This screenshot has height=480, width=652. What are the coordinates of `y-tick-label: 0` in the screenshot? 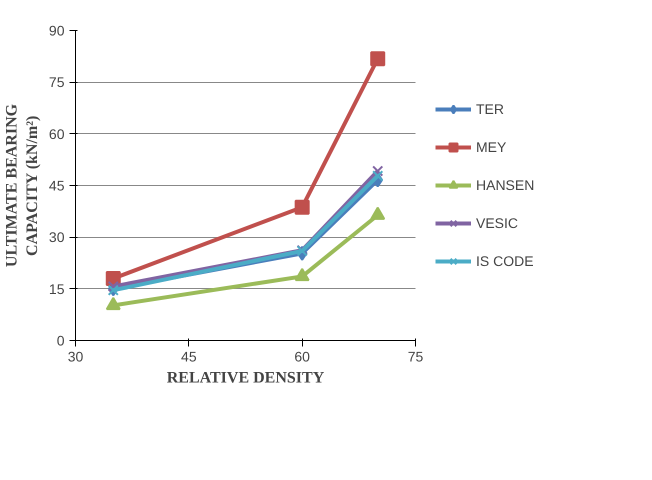 It's located at (60, 340).